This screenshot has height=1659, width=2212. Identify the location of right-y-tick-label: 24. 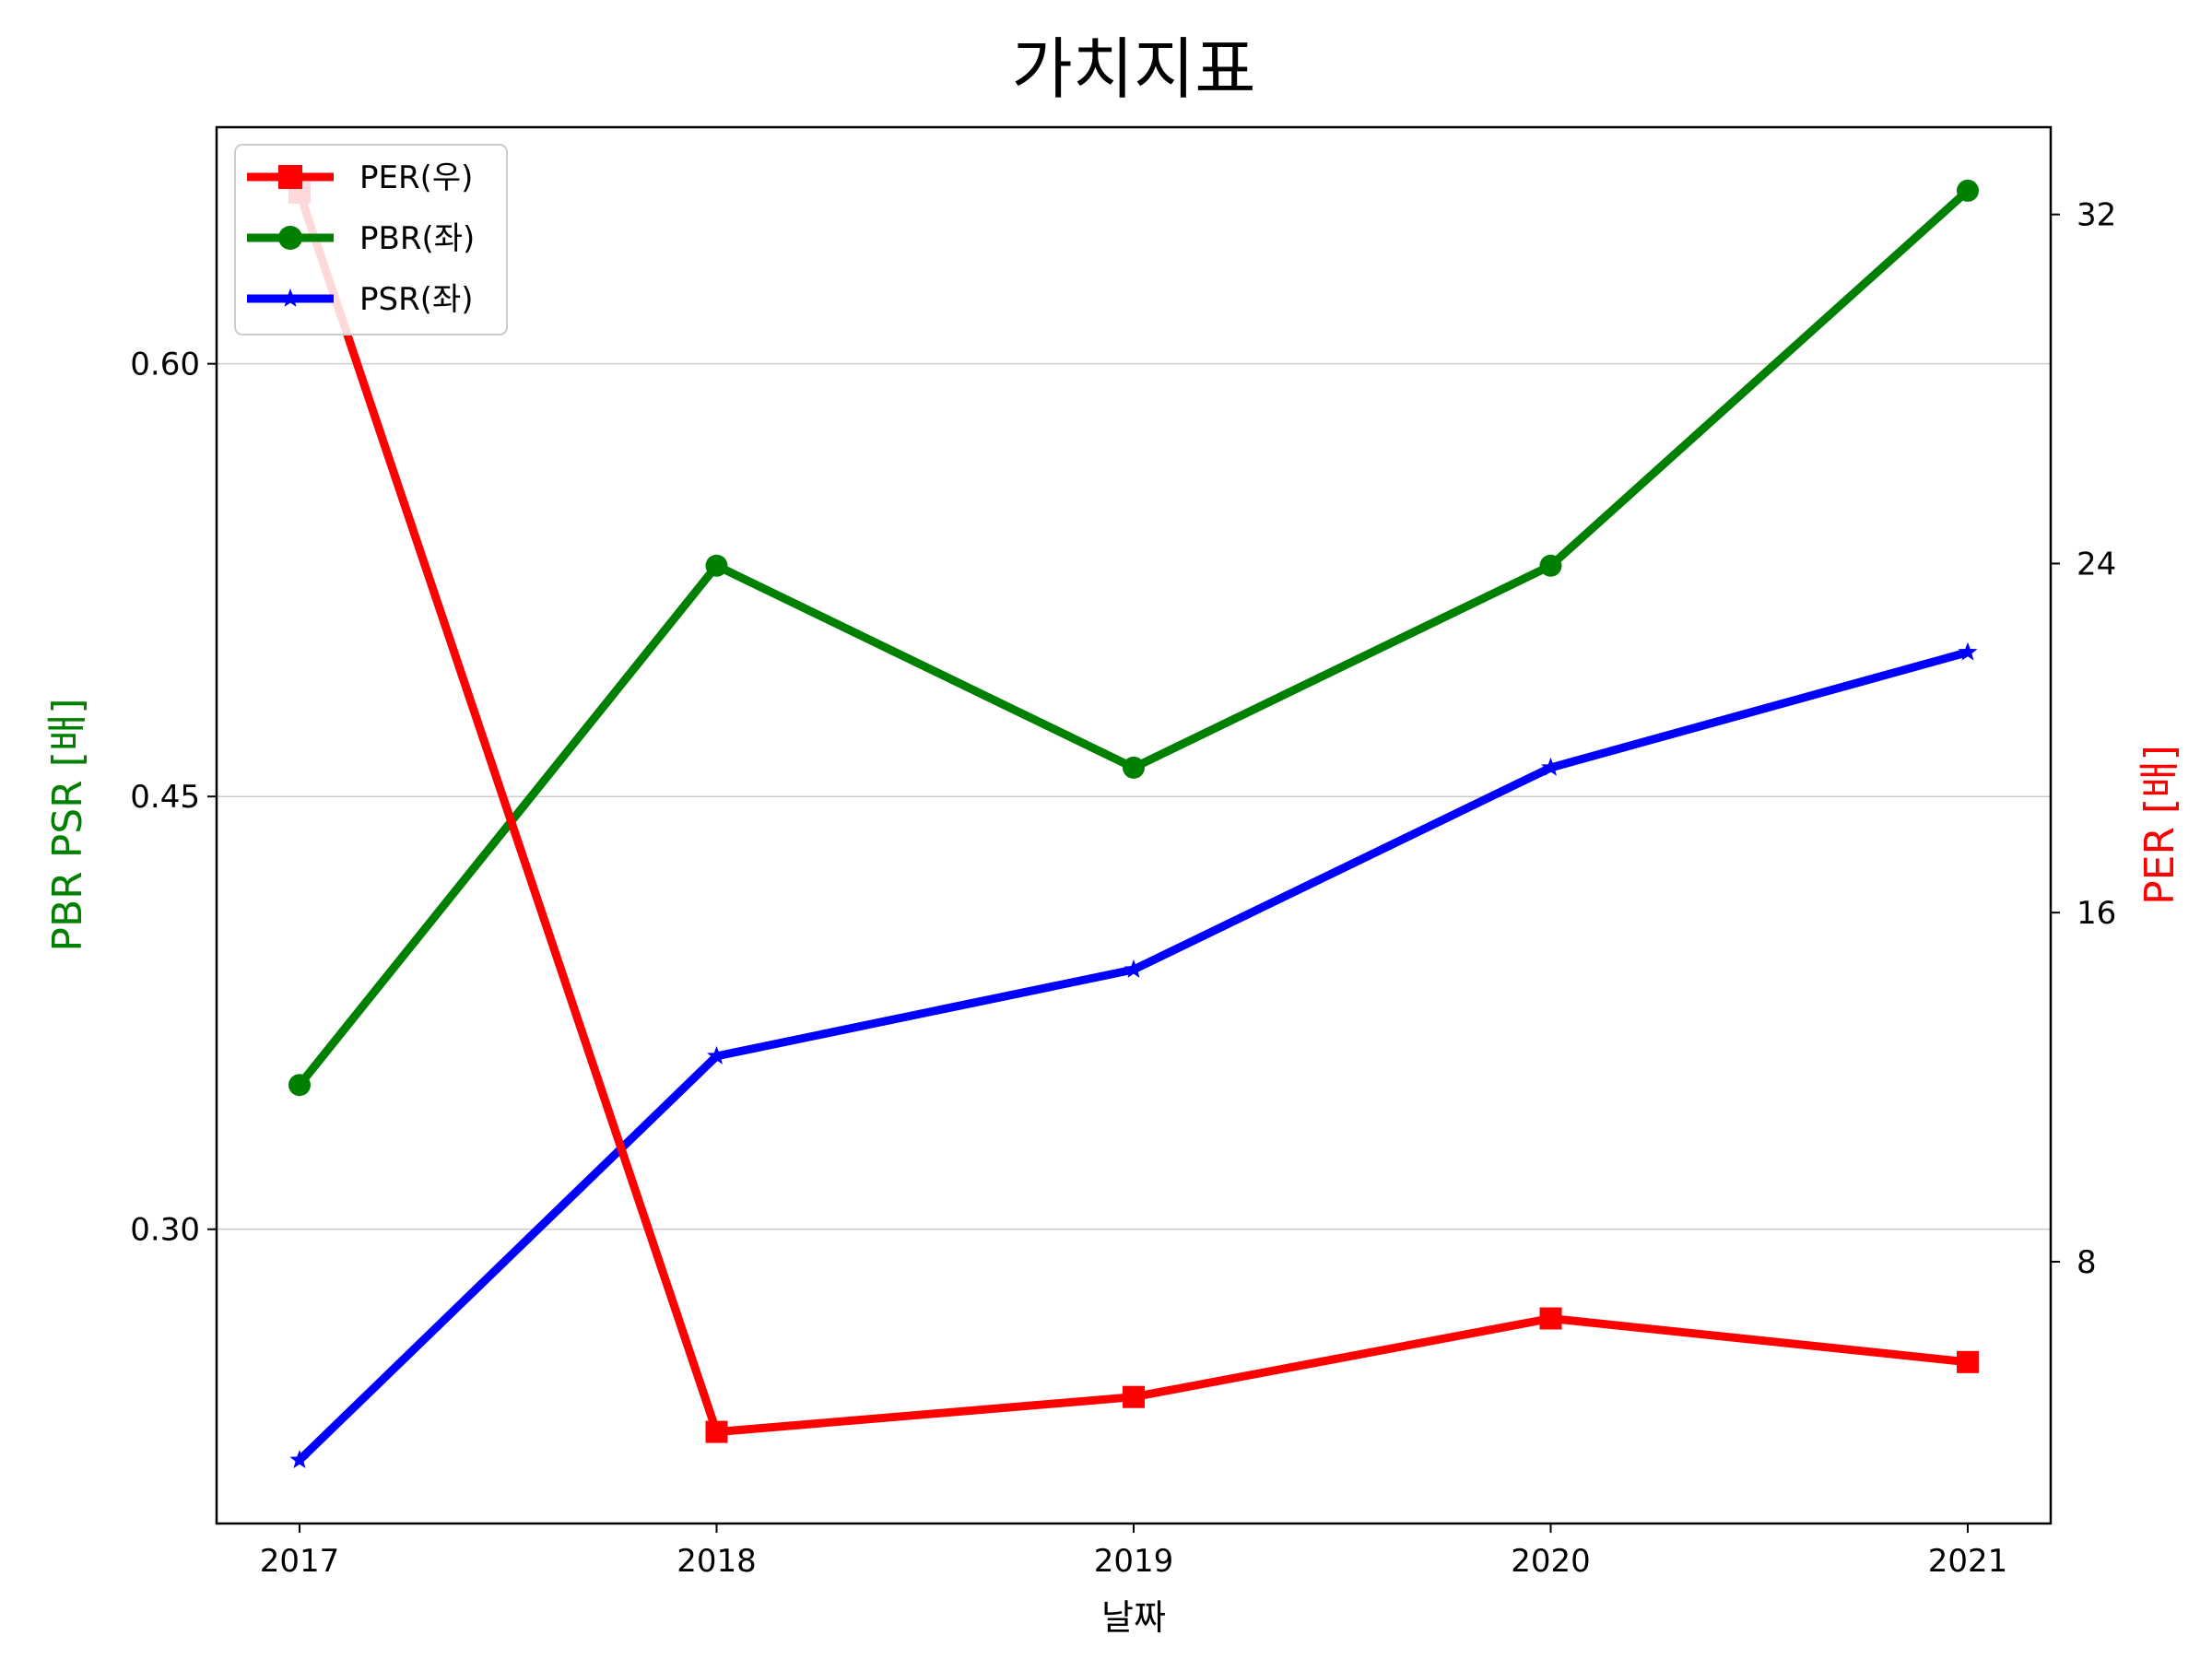
(2096, 564).